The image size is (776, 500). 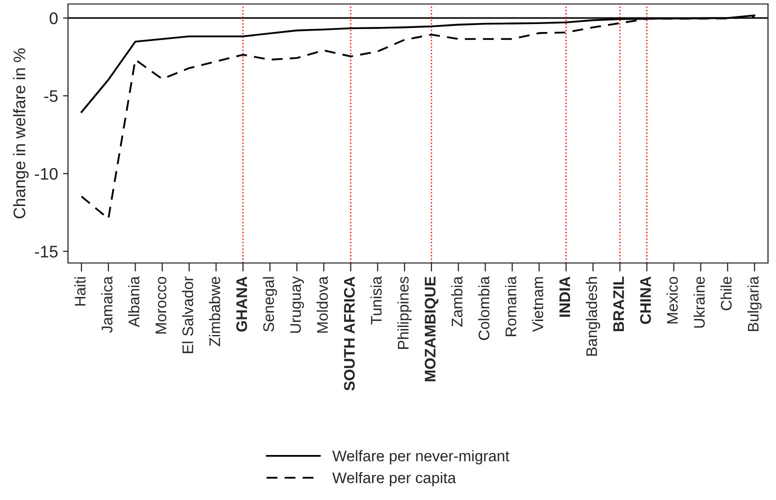 What do you see at coordinates (618, 304) in the screenshot?
I see `x-tick-label: BRAZIL` at bounding box center [618, 304].